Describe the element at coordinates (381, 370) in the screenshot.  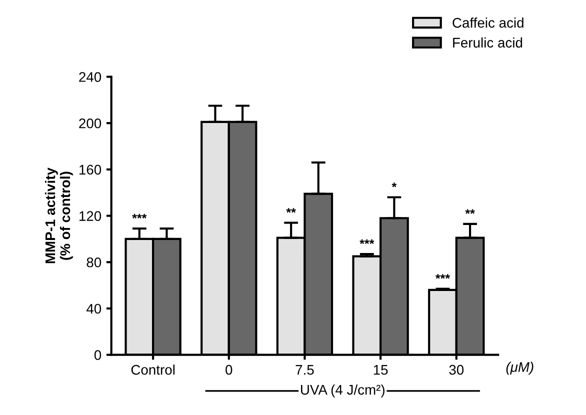
I see `x-tick-label: 15` at that location.